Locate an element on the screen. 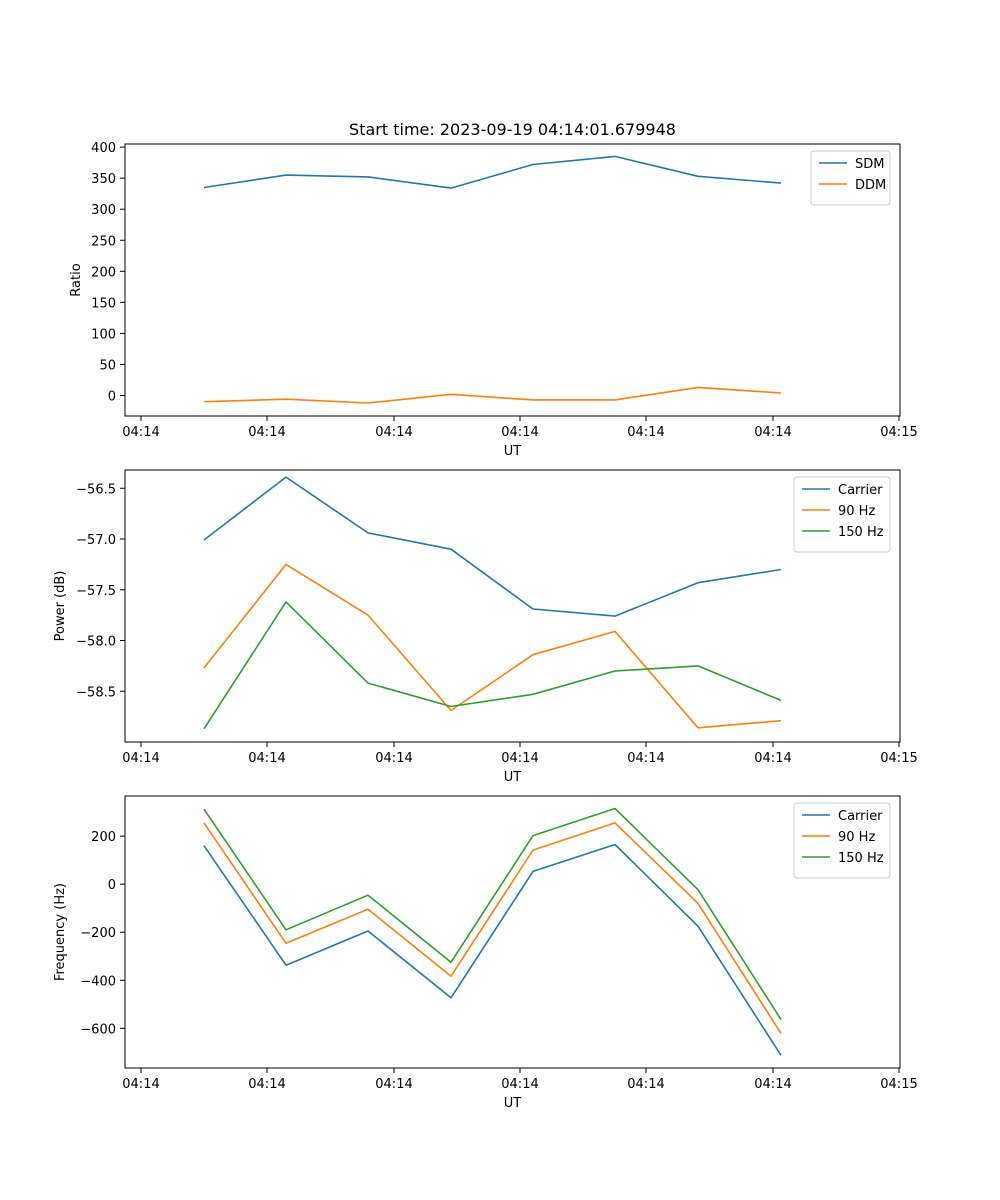  y-tick-label: 250 is located at coordinates (103, 241).